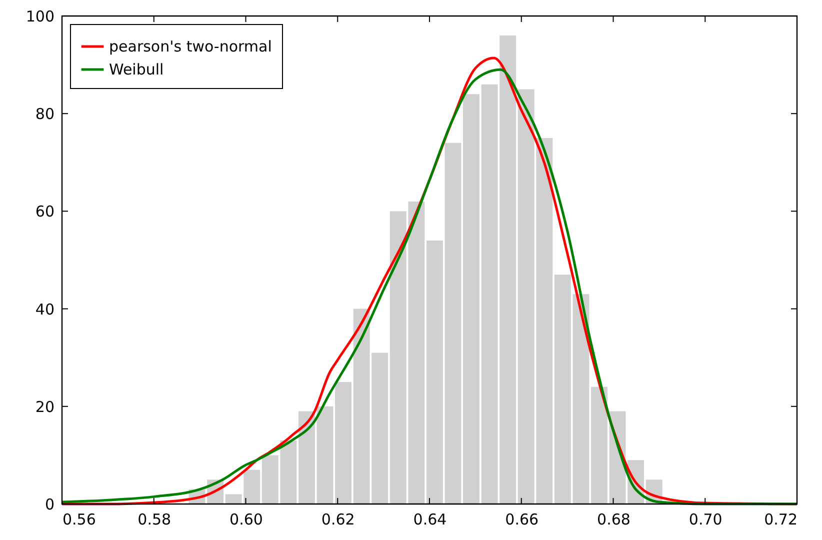 The width and height of the screenshot is (822, 540). What do you see at coordinates (781, 519) in the screenshot?
I see `x-tick-label: 0.72` at bounding box center [781, 519].